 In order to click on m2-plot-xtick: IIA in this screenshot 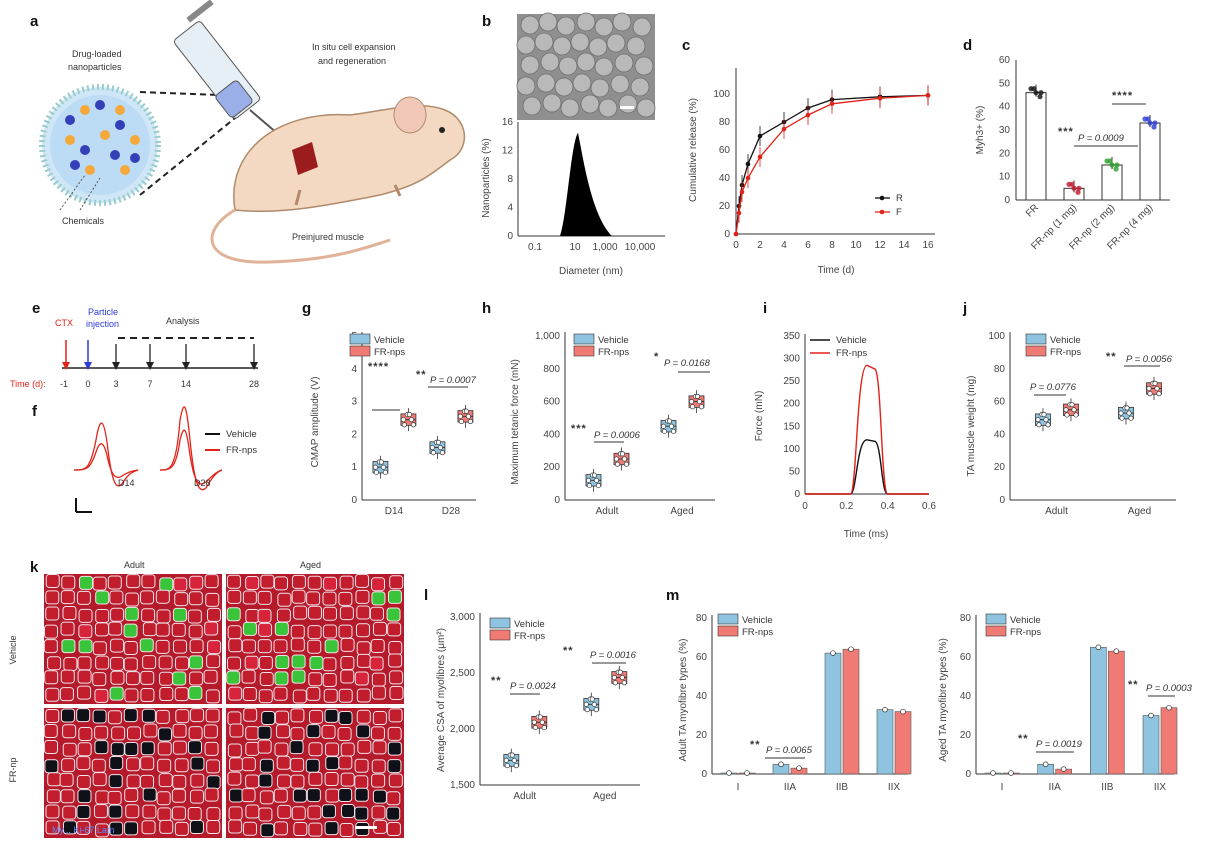, I will do `click(1055, 787)`.